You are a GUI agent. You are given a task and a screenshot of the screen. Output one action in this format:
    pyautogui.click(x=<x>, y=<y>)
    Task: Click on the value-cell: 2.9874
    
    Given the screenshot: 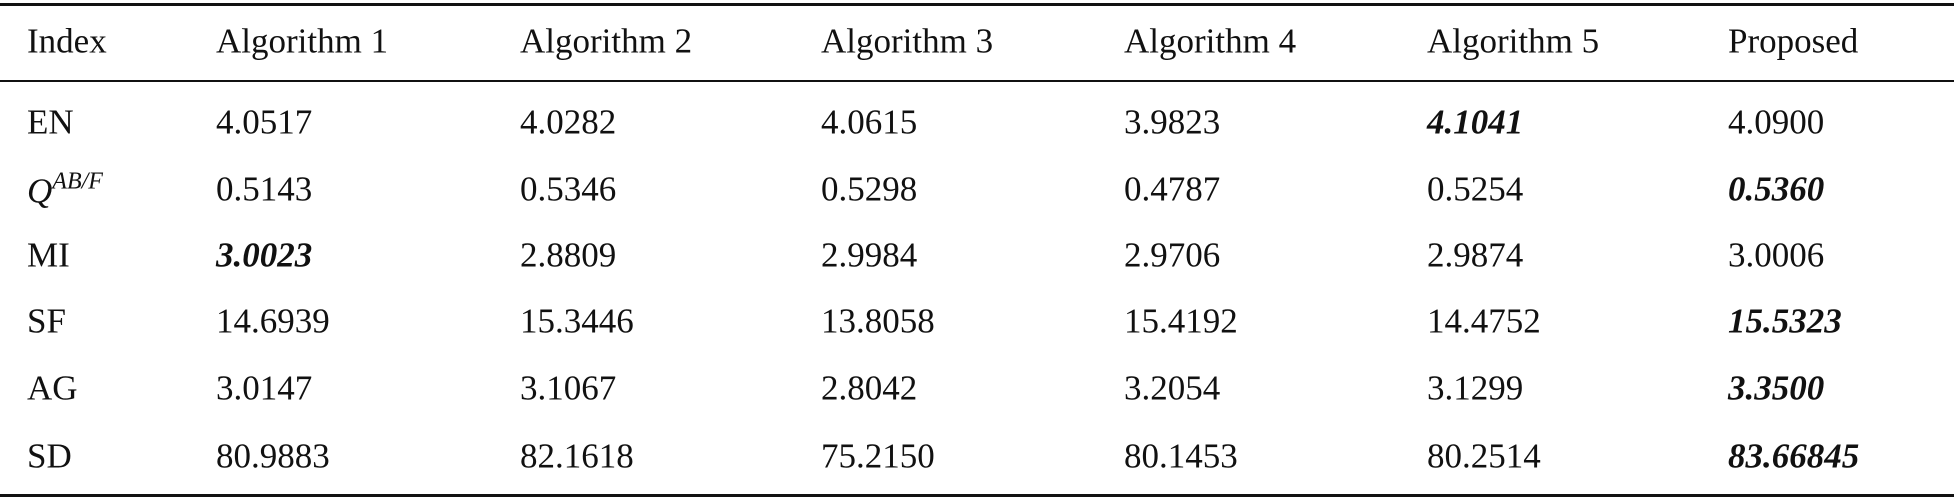 What is the action you would take?
    pyautogui.click(x=1475, y=255)
    